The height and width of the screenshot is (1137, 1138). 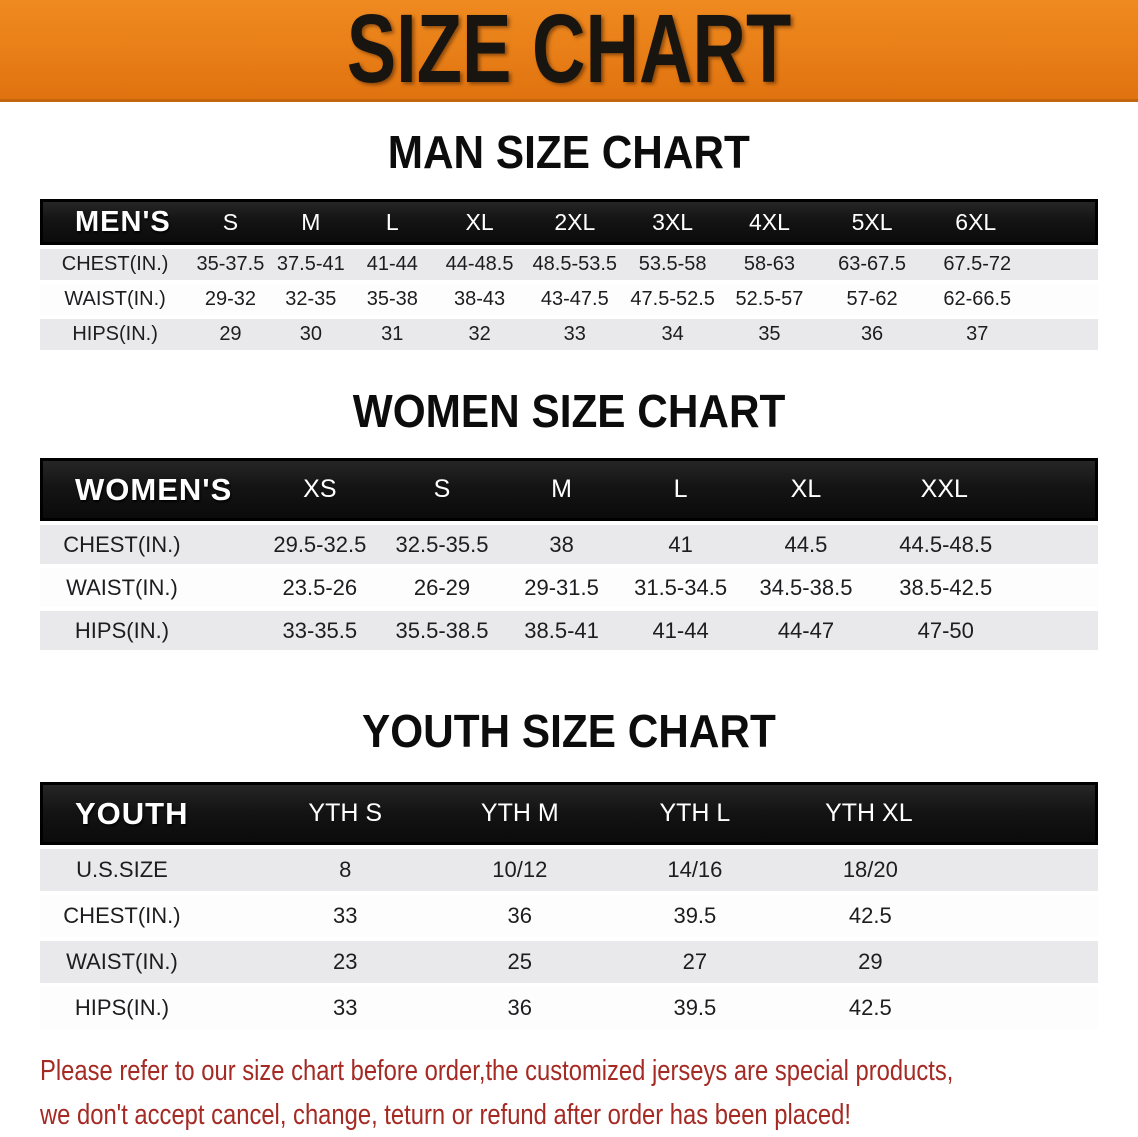 I want to click on size-cell: 44-47, so click(x=806, y=630).